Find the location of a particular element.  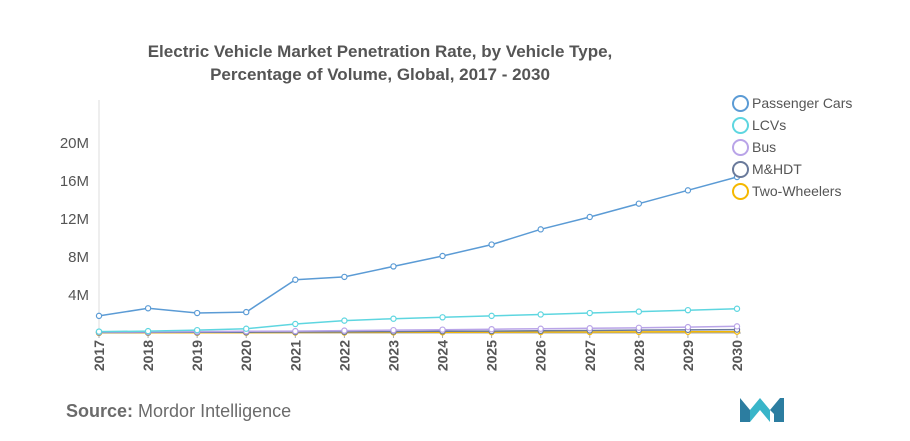

x-tick-label: 2019 is located at coordinates (197, 355).